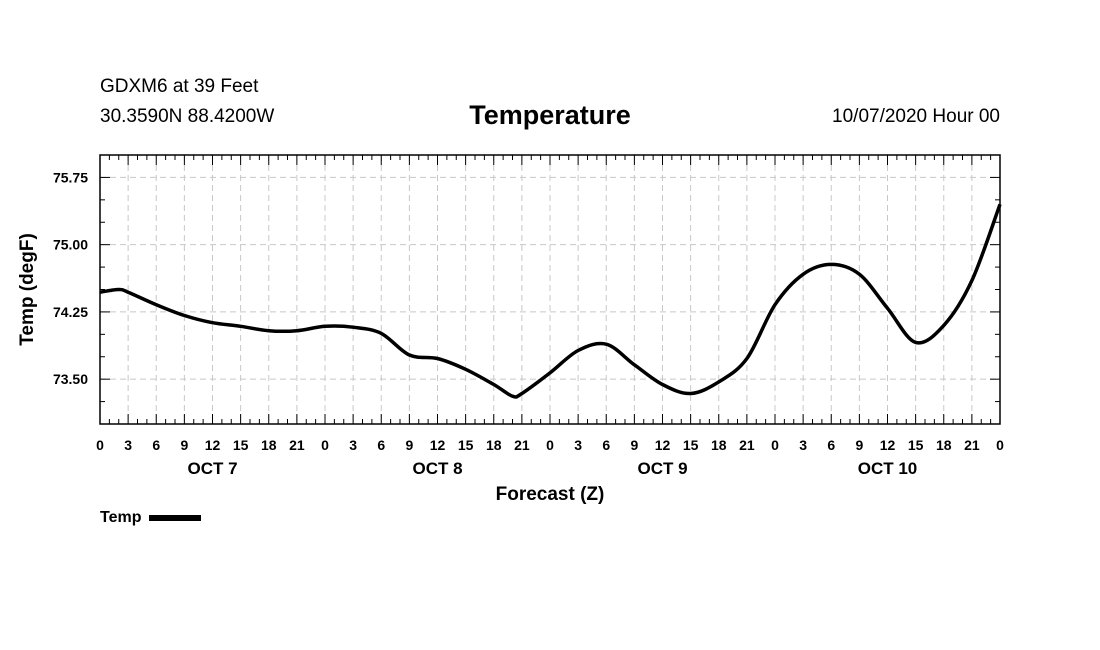 This screenshot has height=650, width=1100. Describe the element at coordinates (175, 517) in the screenshot. I see `legend-line-swatch` at that location.